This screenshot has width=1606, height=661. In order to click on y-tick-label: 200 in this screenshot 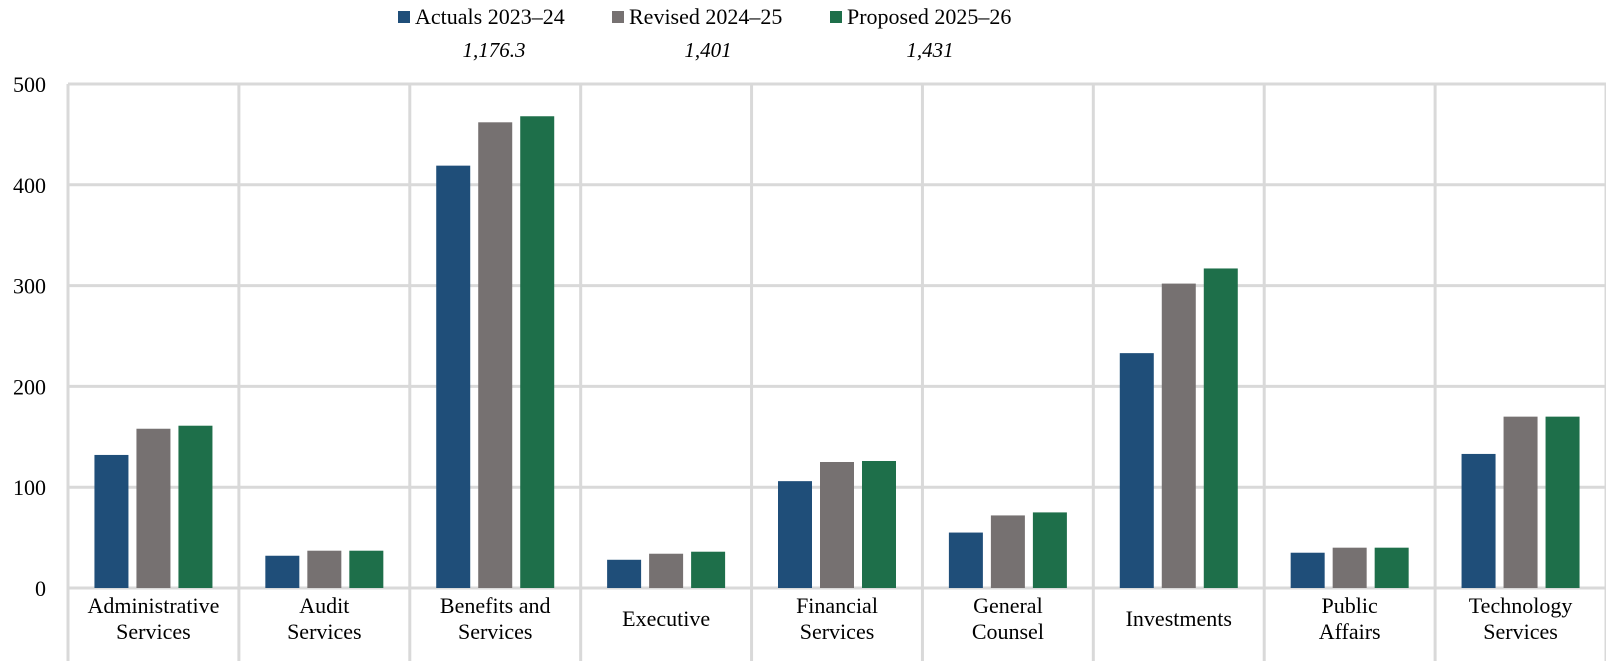, I will do `click(29, 386)`.